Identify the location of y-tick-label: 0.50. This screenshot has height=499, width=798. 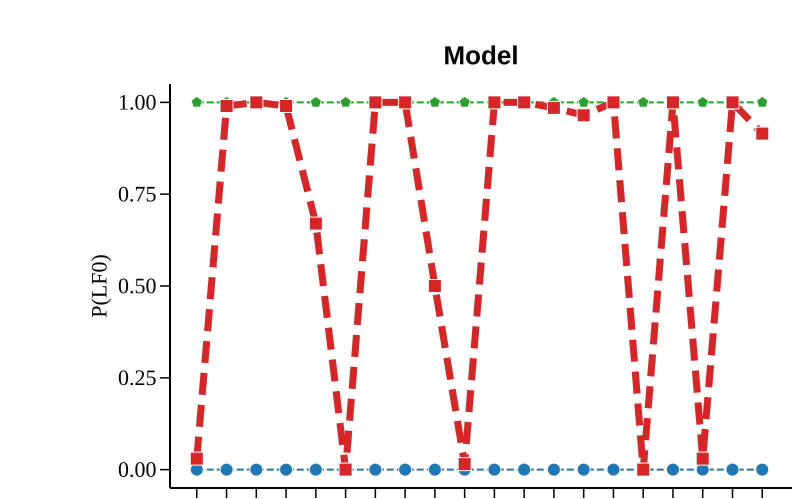
(137, 286).